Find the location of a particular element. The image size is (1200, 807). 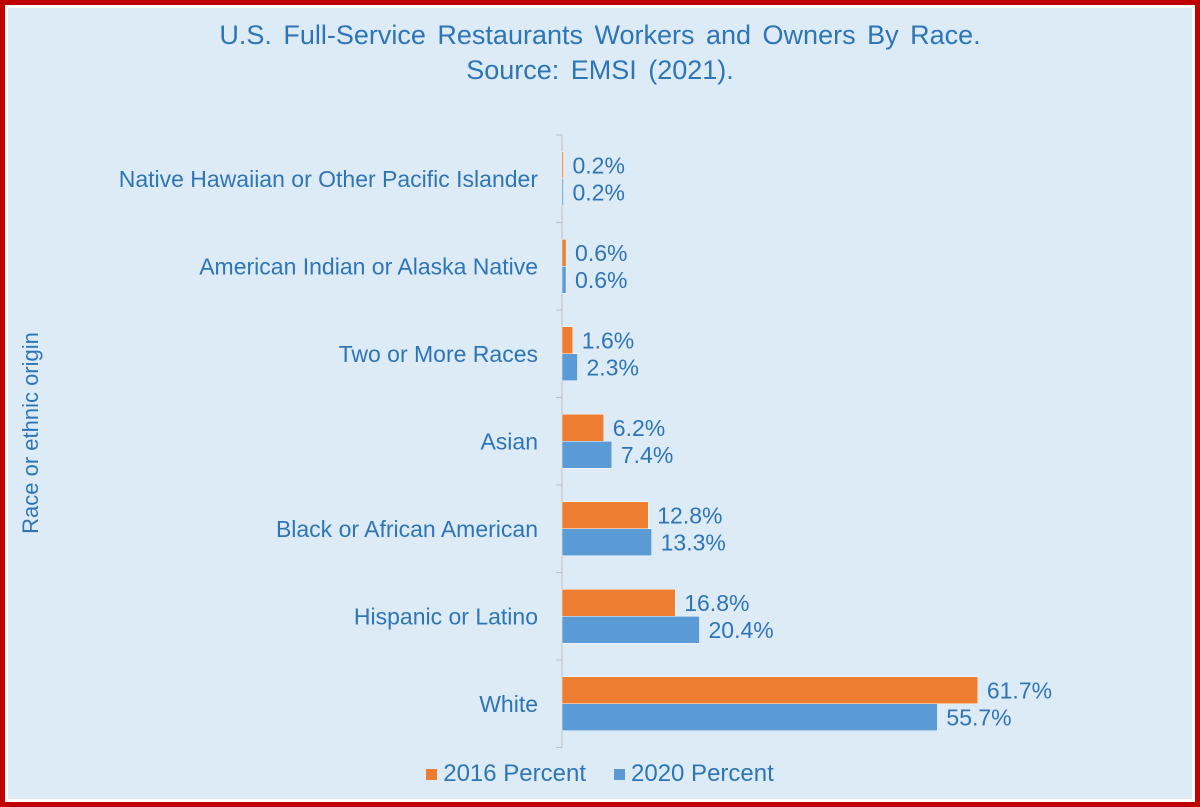

legend-swatch-2016 is located at coordinates (432, 774).